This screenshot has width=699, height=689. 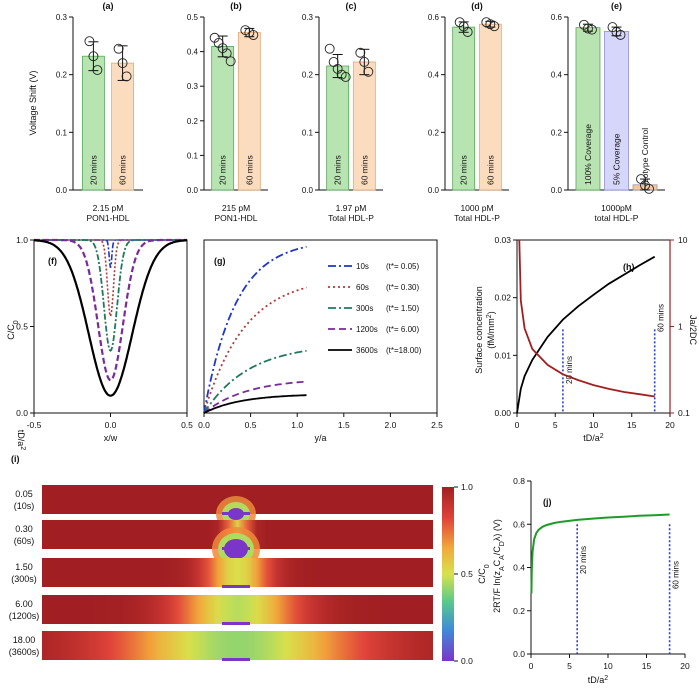 I want to click on x-axis-label: tD/a2, so click(x=598, y=680).